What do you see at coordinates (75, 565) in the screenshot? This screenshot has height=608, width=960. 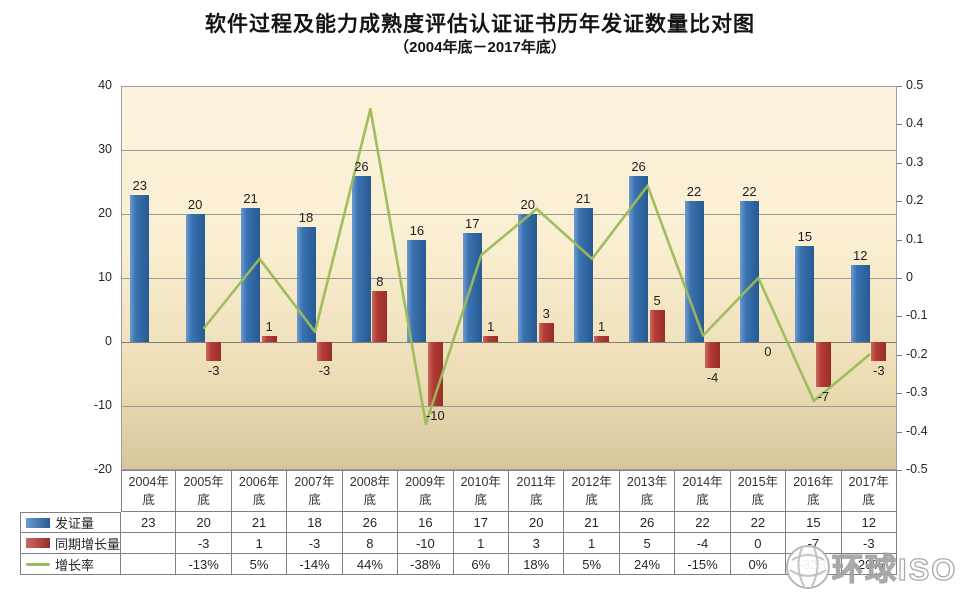 I see `legend-label: 增长率` at bounding box center [75, 565].